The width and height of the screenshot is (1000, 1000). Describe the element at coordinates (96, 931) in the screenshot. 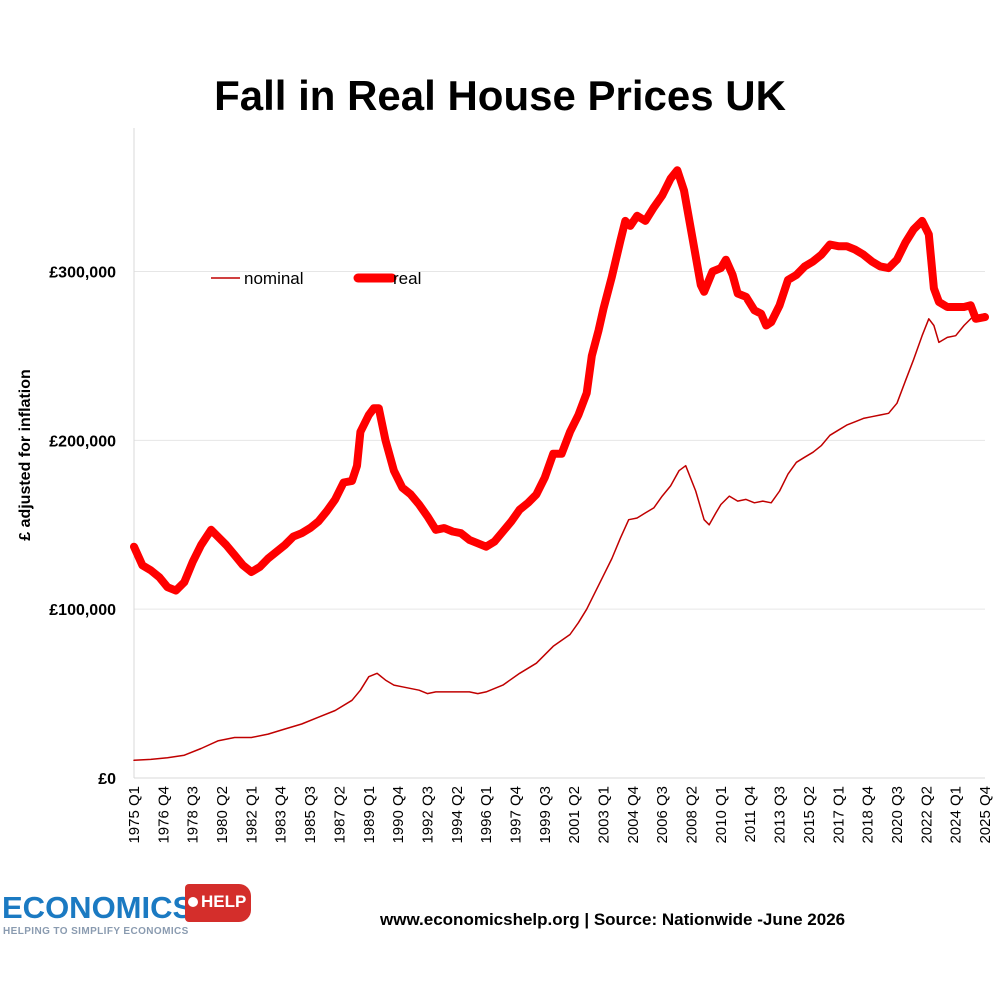

I see `logo-tagline: HELPING TO SIMPLIFY ECONOMICS` at that location.